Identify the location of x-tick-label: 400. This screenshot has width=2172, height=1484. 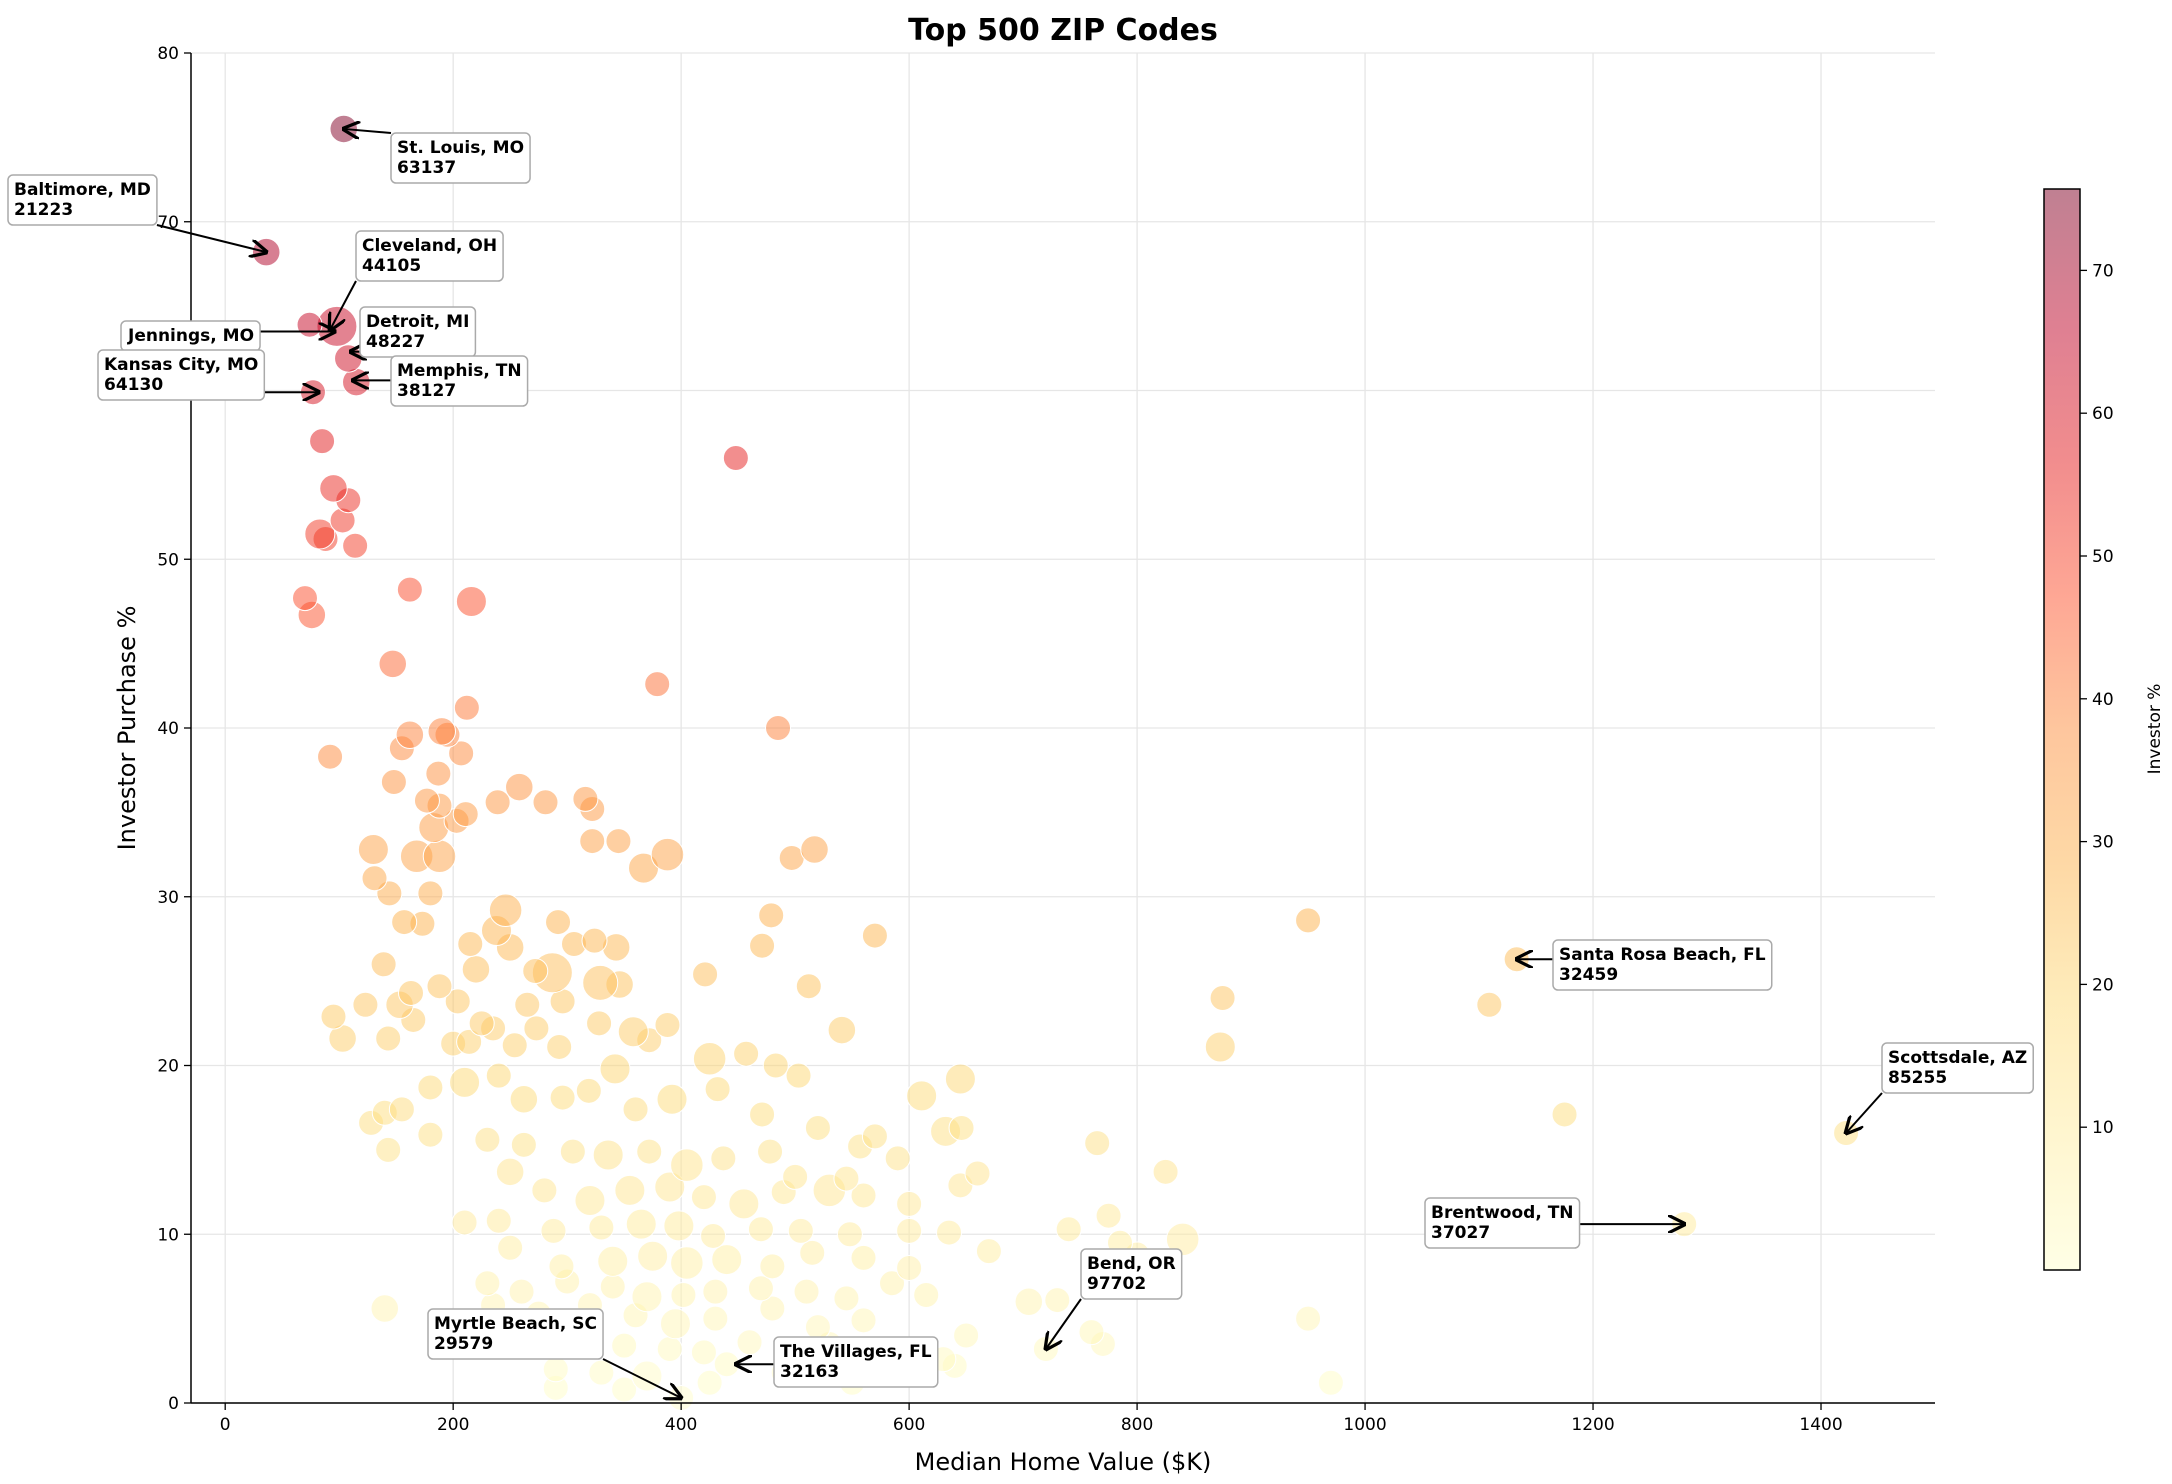
(681, 1425).